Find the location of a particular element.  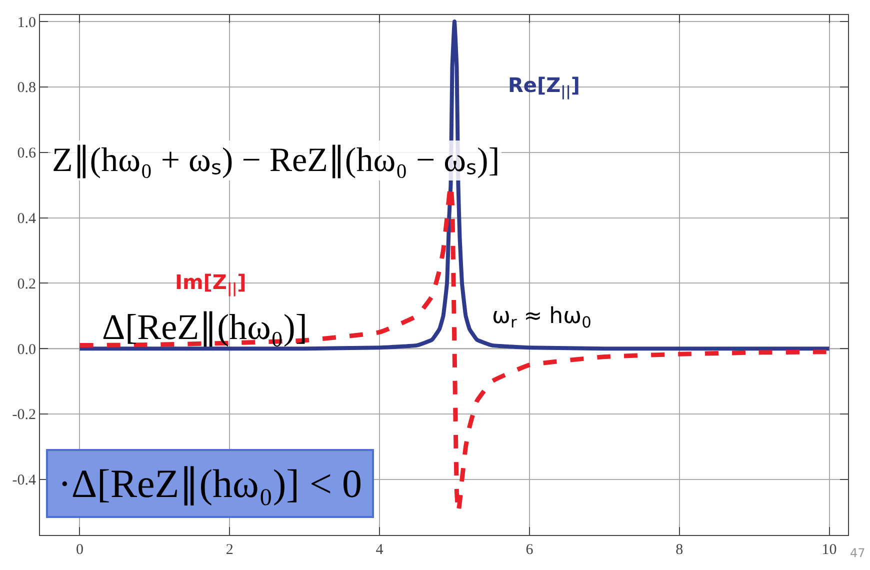

annotation: ω$_{r}$ ≈ hω$_{0}$ is located at coordinates (542, 318).